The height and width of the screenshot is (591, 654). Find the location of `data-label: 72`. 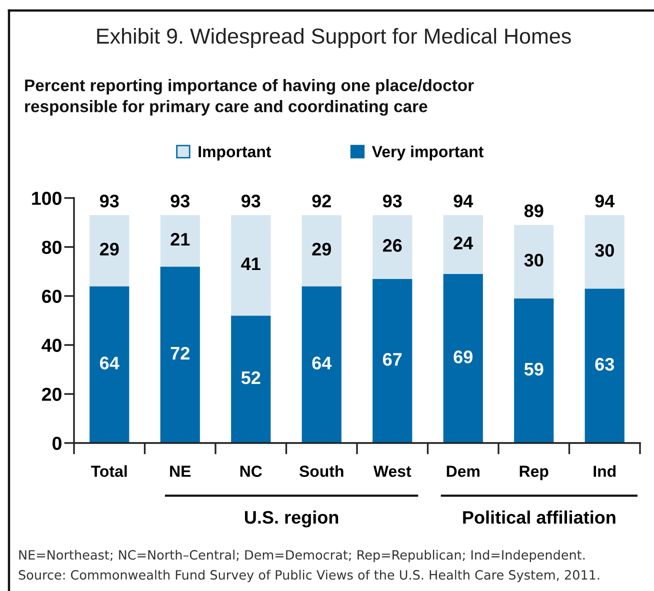

data-label: 72 is located at coordinates (180, 353).